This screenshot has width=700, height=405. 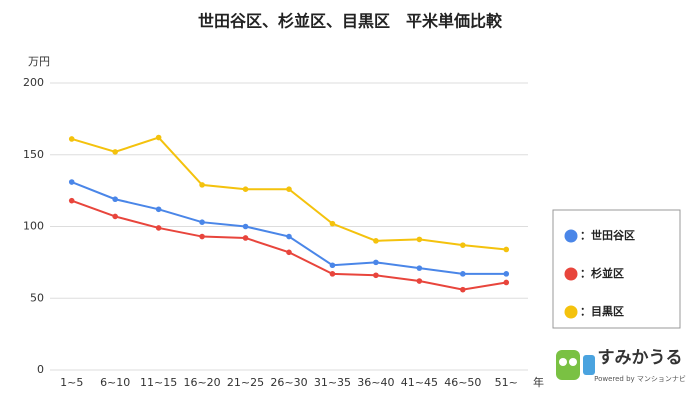 I want to click on legend-label: ：杉並区, so click(x=602, y=273).